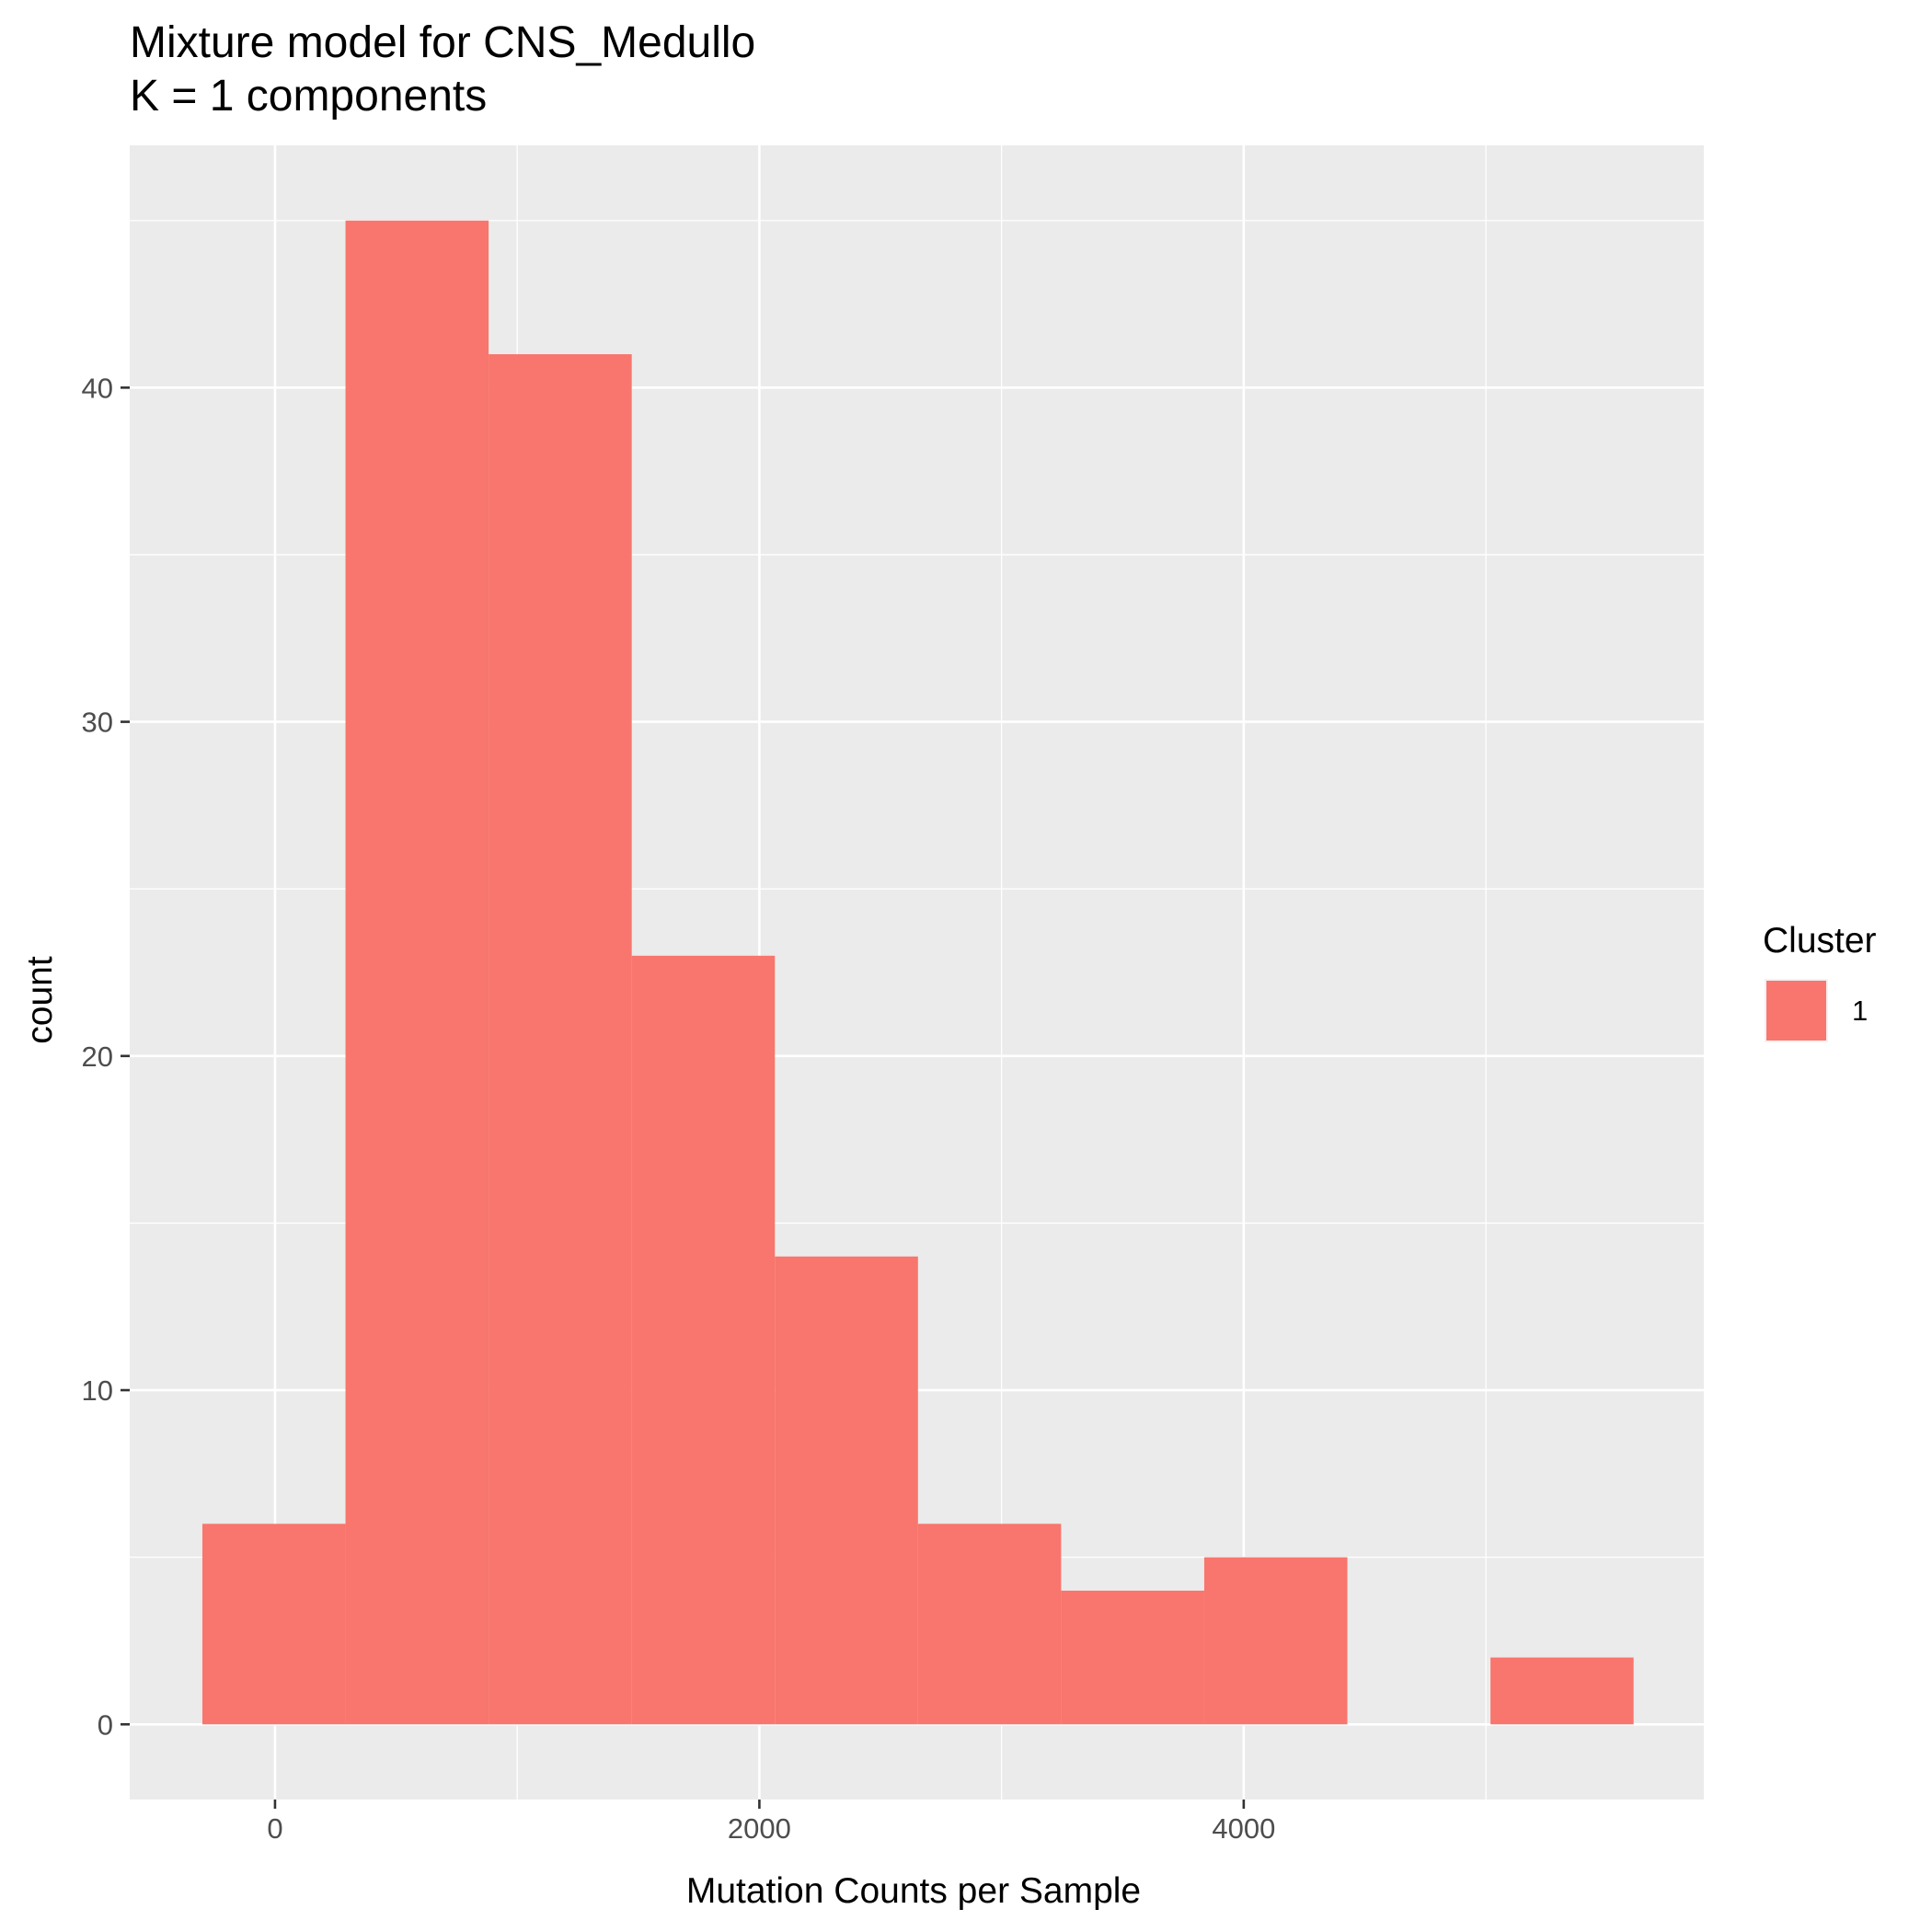  I want to click on y-axis-title: count, so click(40, 1000).